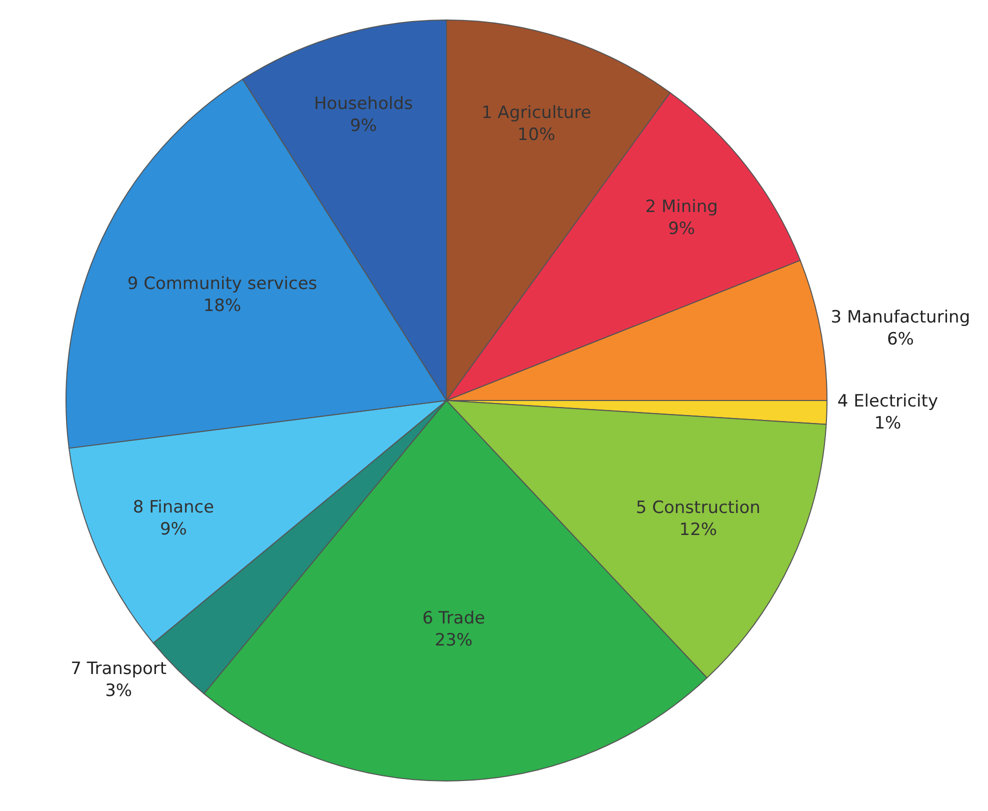  What do you see at coordinates (888, 424) in the screenshot?
I see `data-label: 1%` at bounding box center [888, 424].